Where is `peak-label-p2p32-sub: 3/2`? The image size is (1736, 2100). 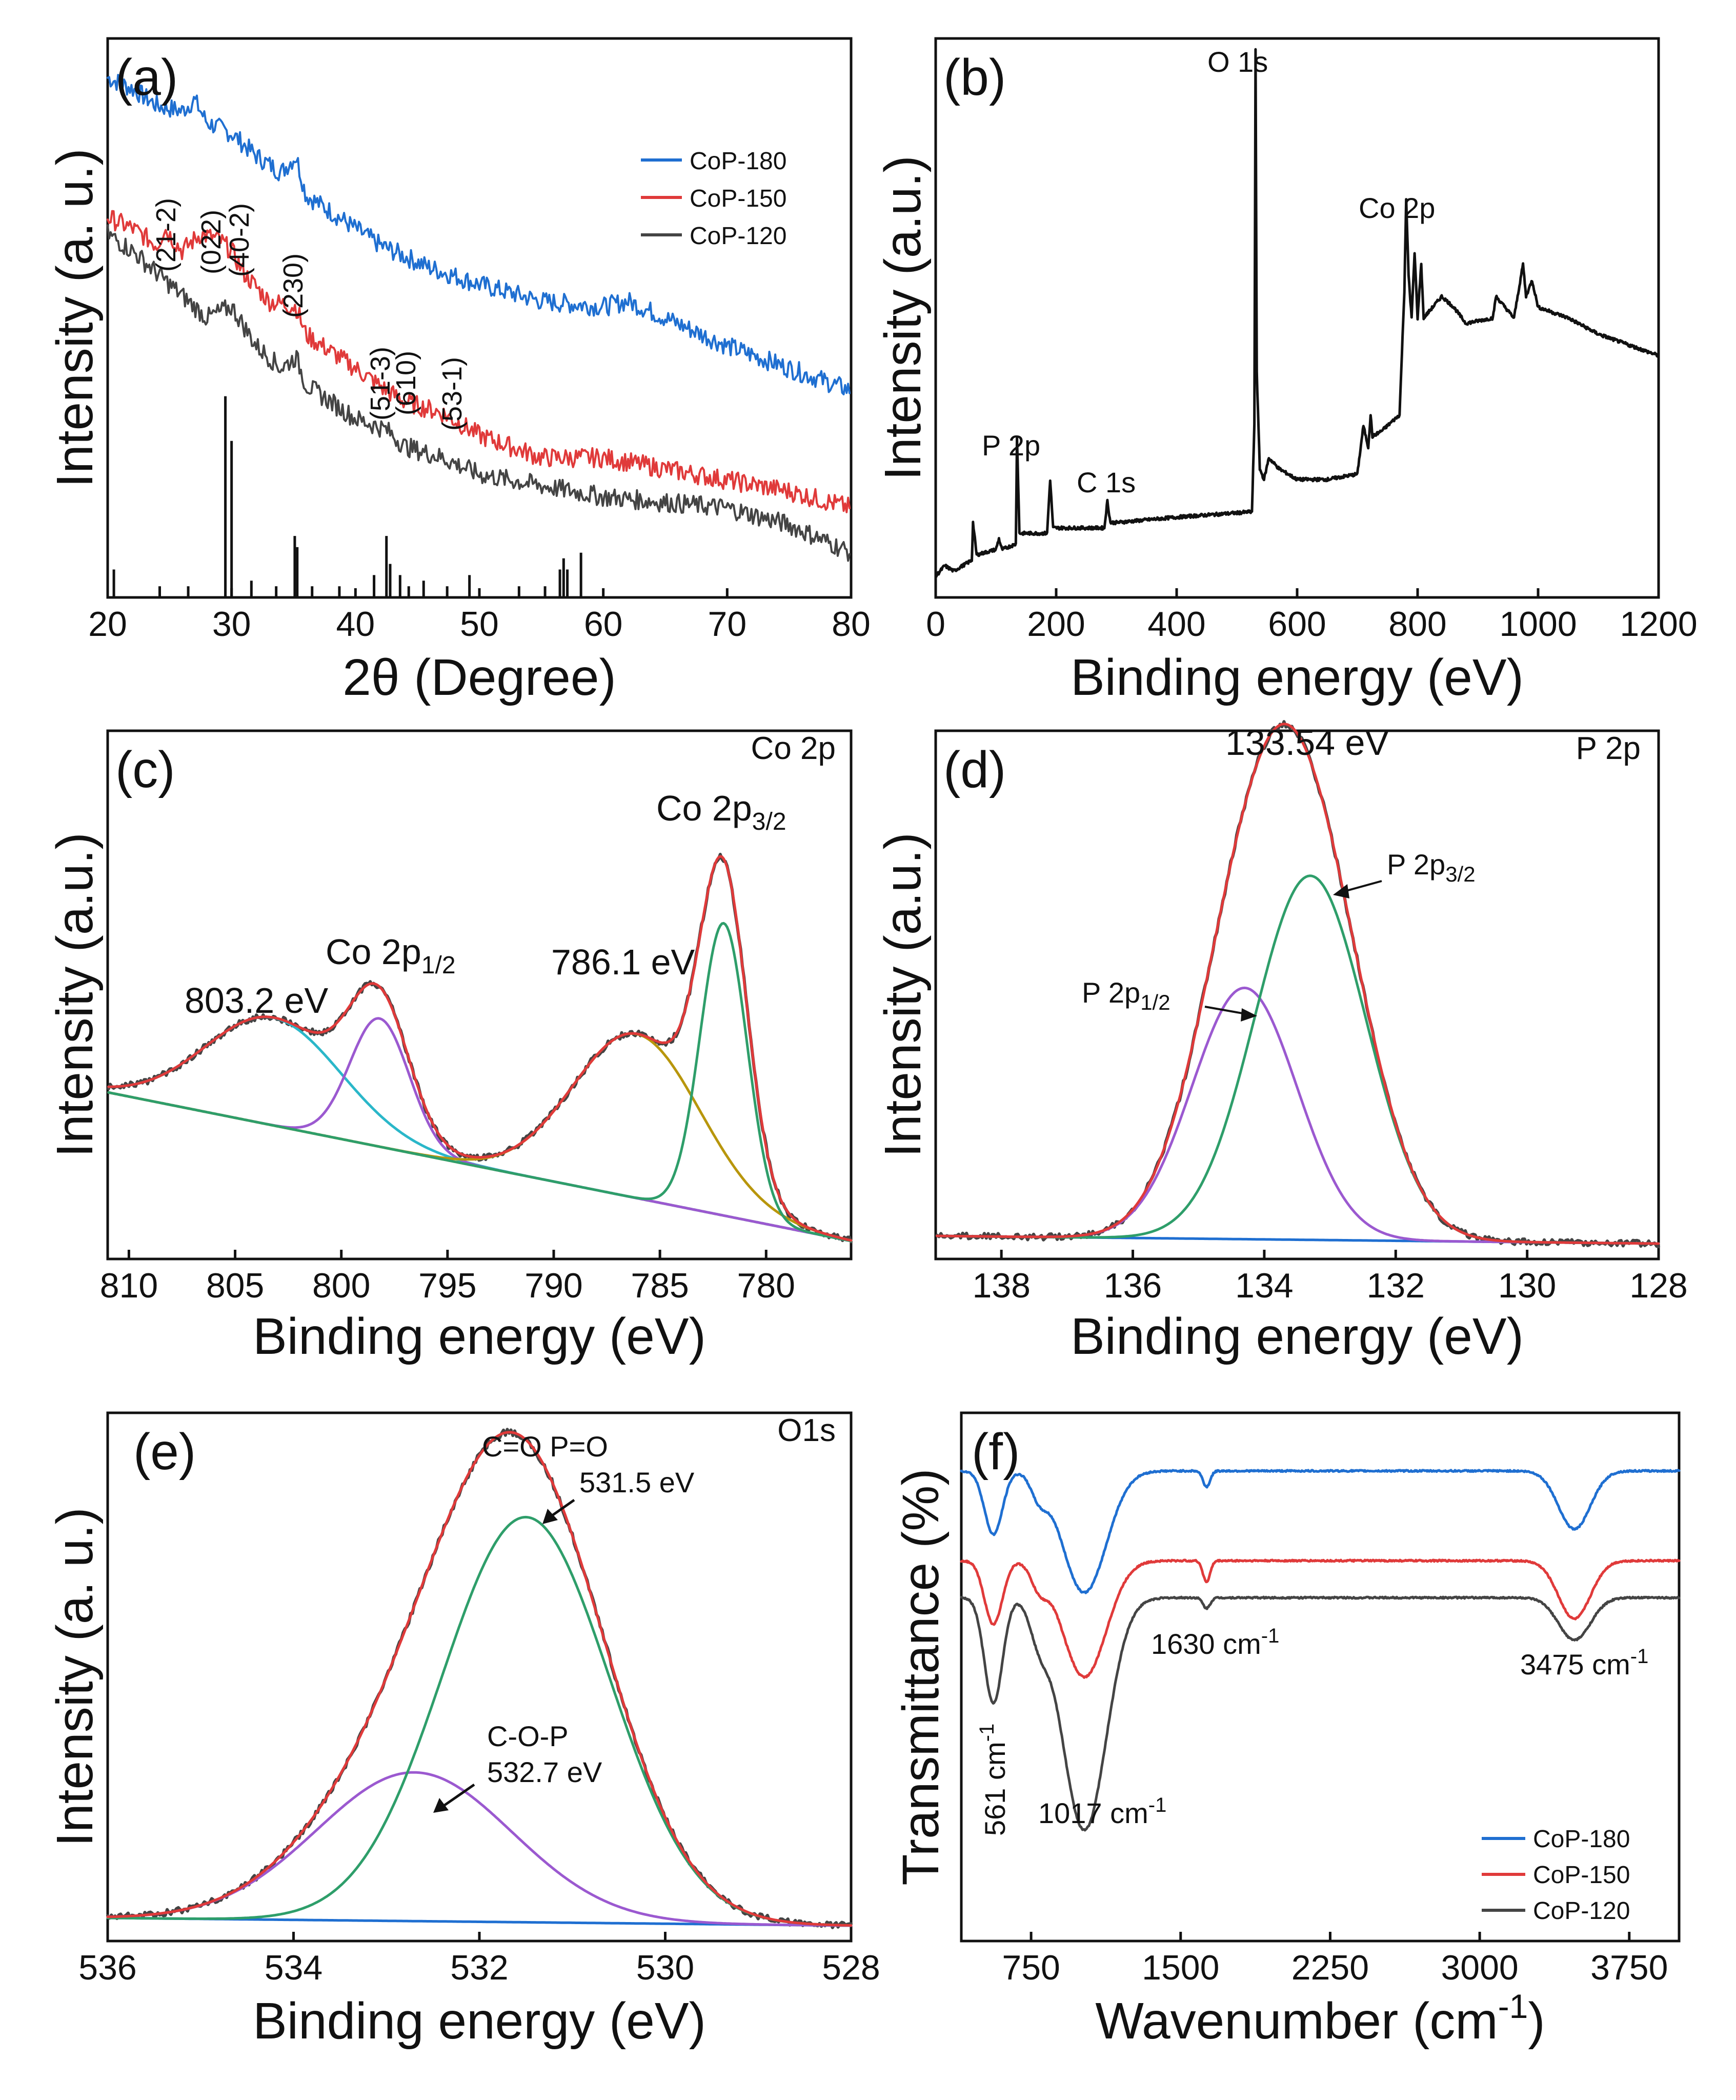
peak-label-p2p32-sub: 3/2 is located at coordinates (1460, 874).